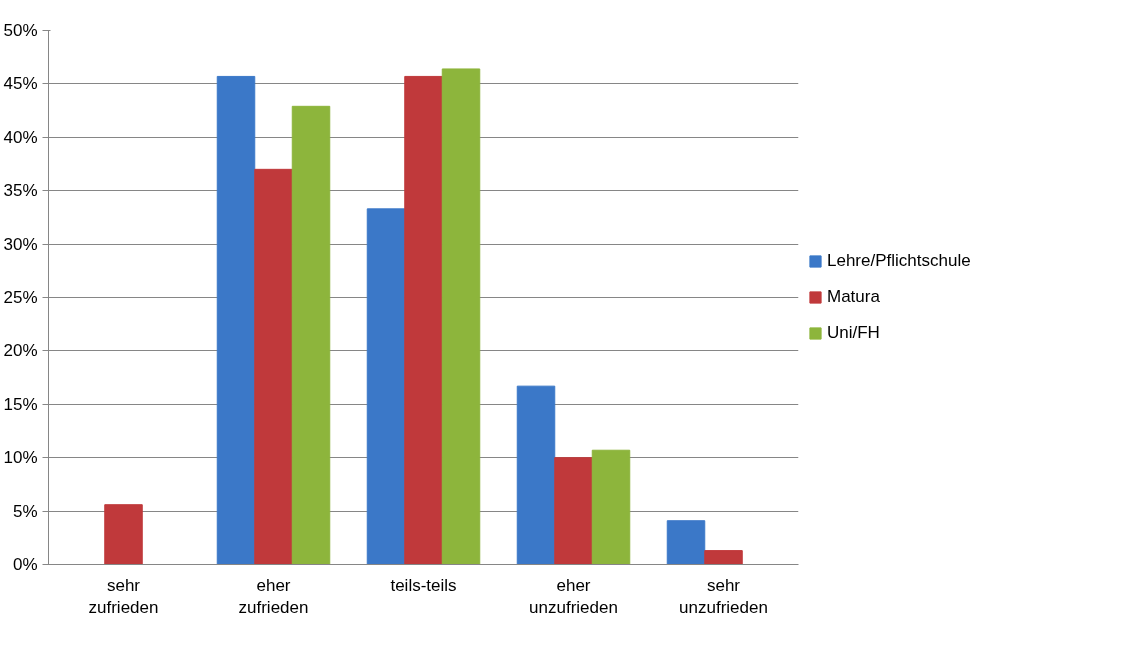 The width and height of the screenshot is (1138, 664). What do you see at coordinates (20, 84) in the screenshot?
I see `y-tick-label: 45%` at bounding box center [20, 84].